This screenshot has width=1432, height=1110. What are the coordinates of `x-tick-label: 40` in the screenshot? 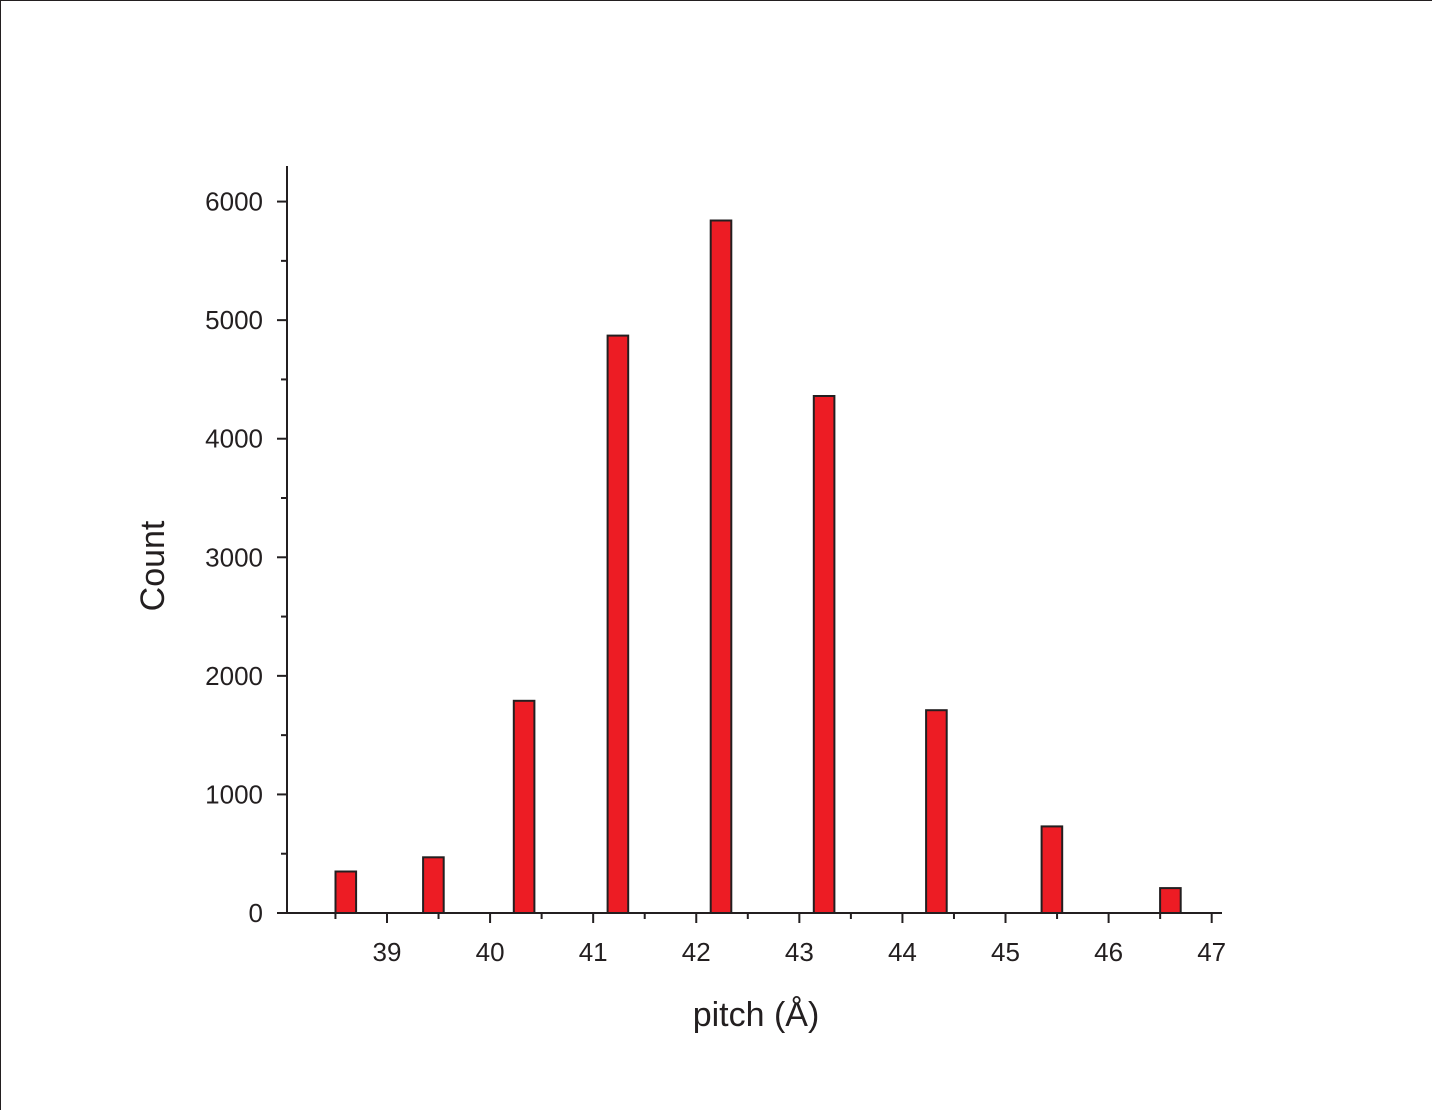 It's located at (490, 952).